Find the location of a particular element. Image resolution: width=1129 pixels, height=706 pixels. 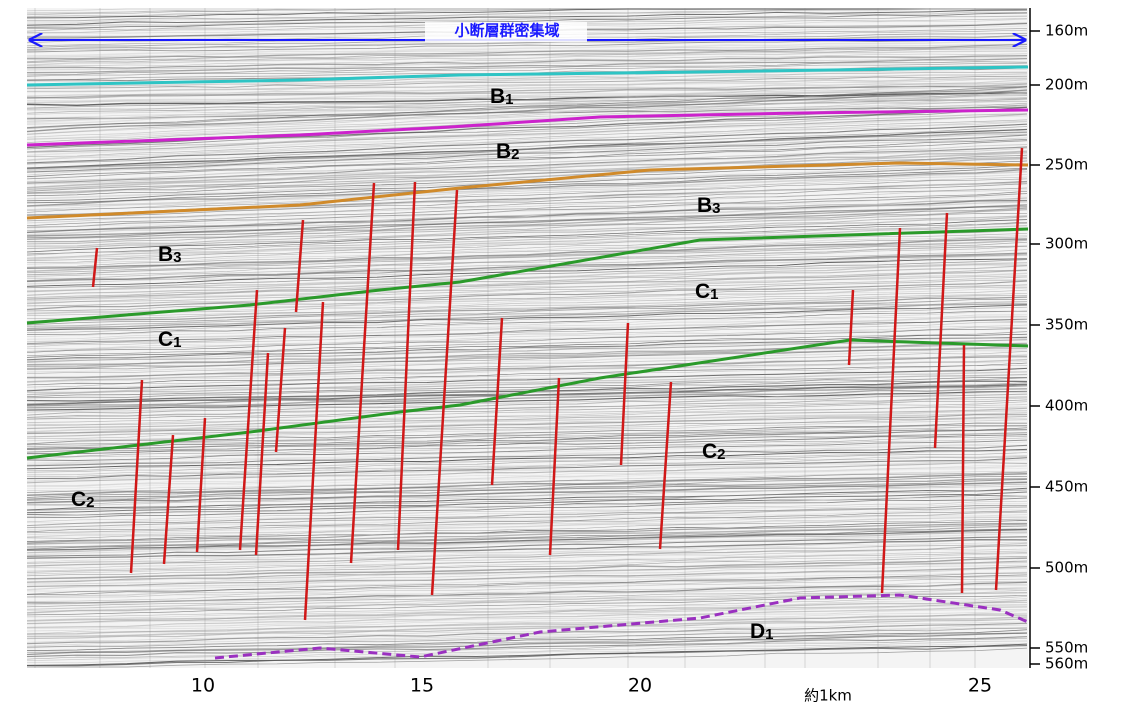

layer-subscript: 3 is located at coordinates (716, 208).